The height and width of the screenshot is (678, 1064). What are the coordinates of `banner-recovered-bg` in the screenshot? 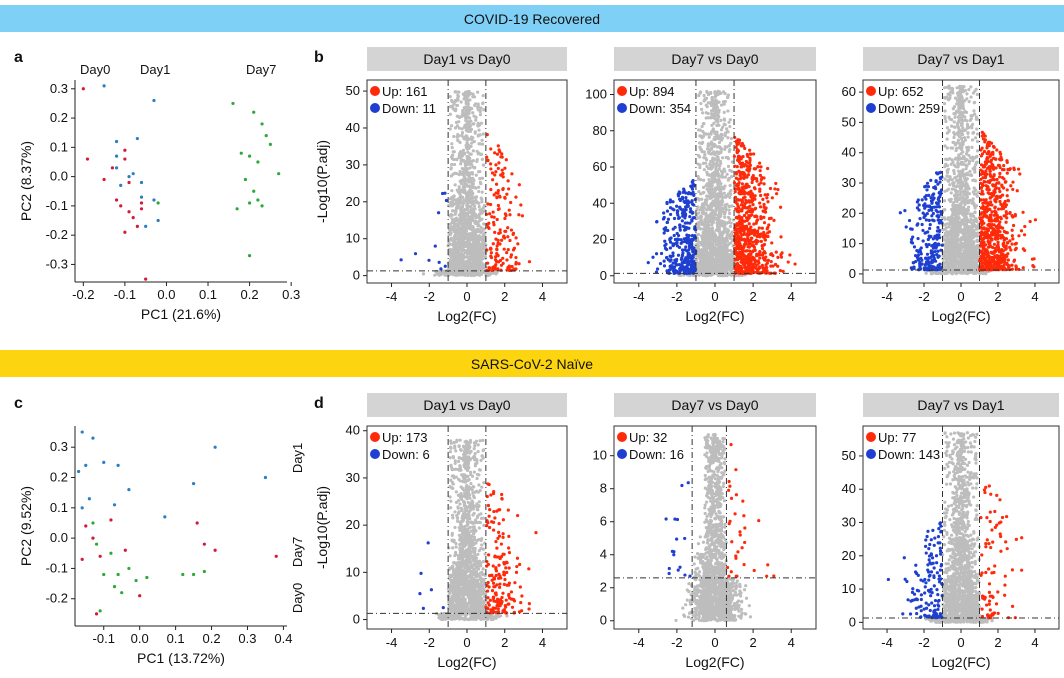 It's located at (532, 18).